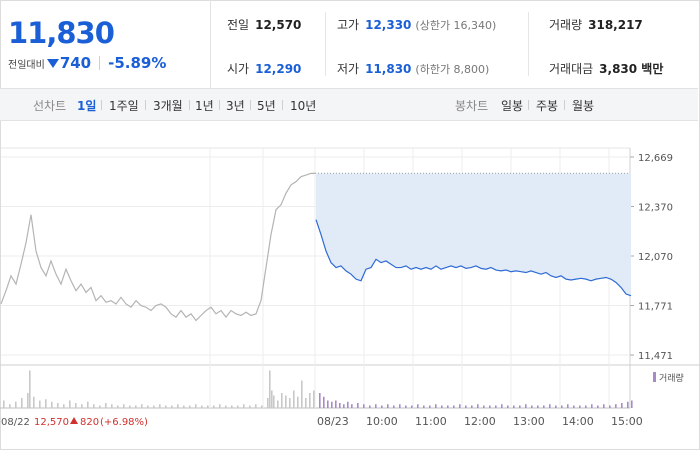 The height and width of the screenshot is (450, 700). What do you see at coordinates (278, 69) in the screenshot?
I see `open-value: 12,290` at bounding box center [278, 69].